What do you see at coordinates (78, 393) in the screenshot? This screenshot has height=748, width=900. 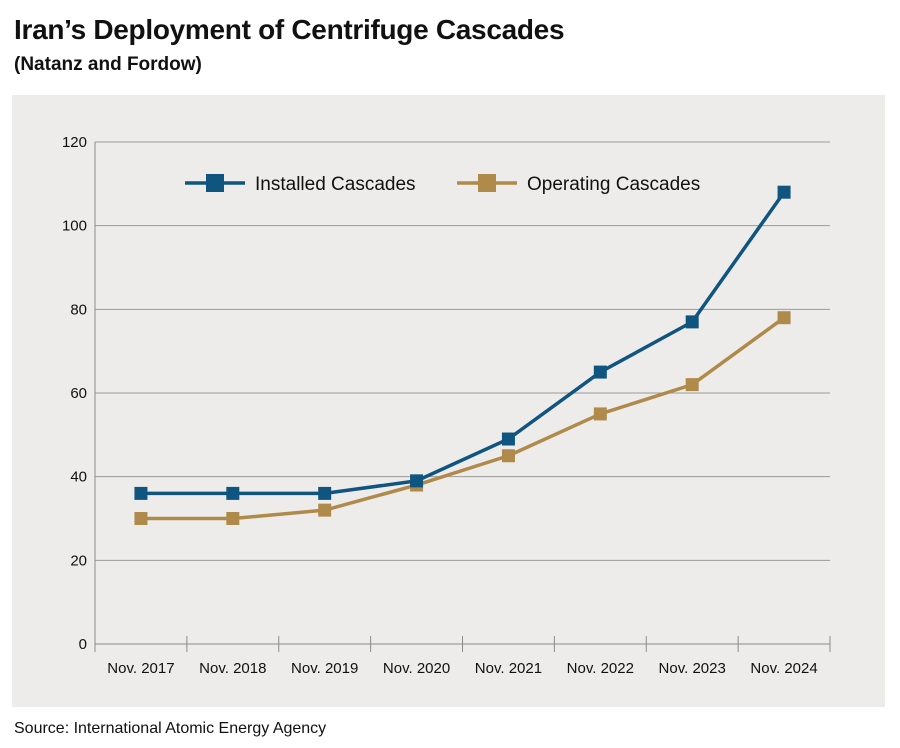 I see `y-tick-label-60: 60` at bounding box center [78, 393].